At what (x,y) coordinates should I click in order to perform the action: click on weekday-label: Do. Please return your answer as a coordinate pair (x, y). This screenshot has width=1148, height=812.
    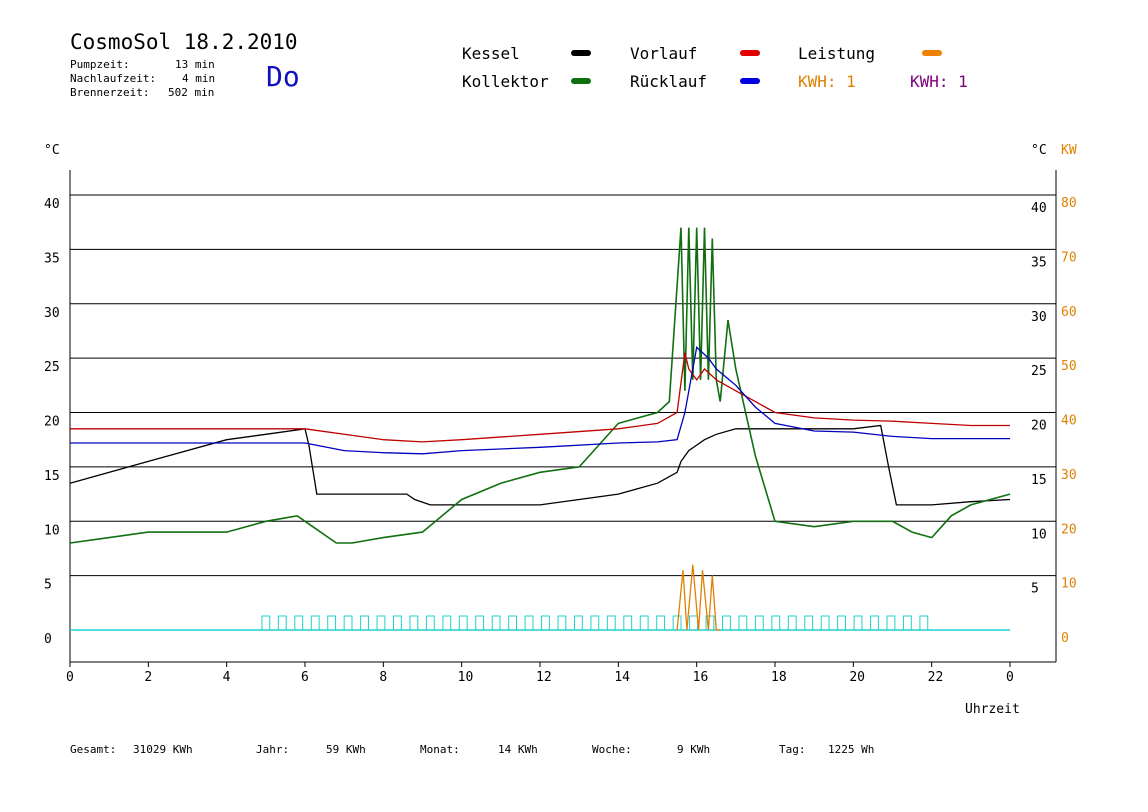
    Looking at the image, I should click on (283, 76).